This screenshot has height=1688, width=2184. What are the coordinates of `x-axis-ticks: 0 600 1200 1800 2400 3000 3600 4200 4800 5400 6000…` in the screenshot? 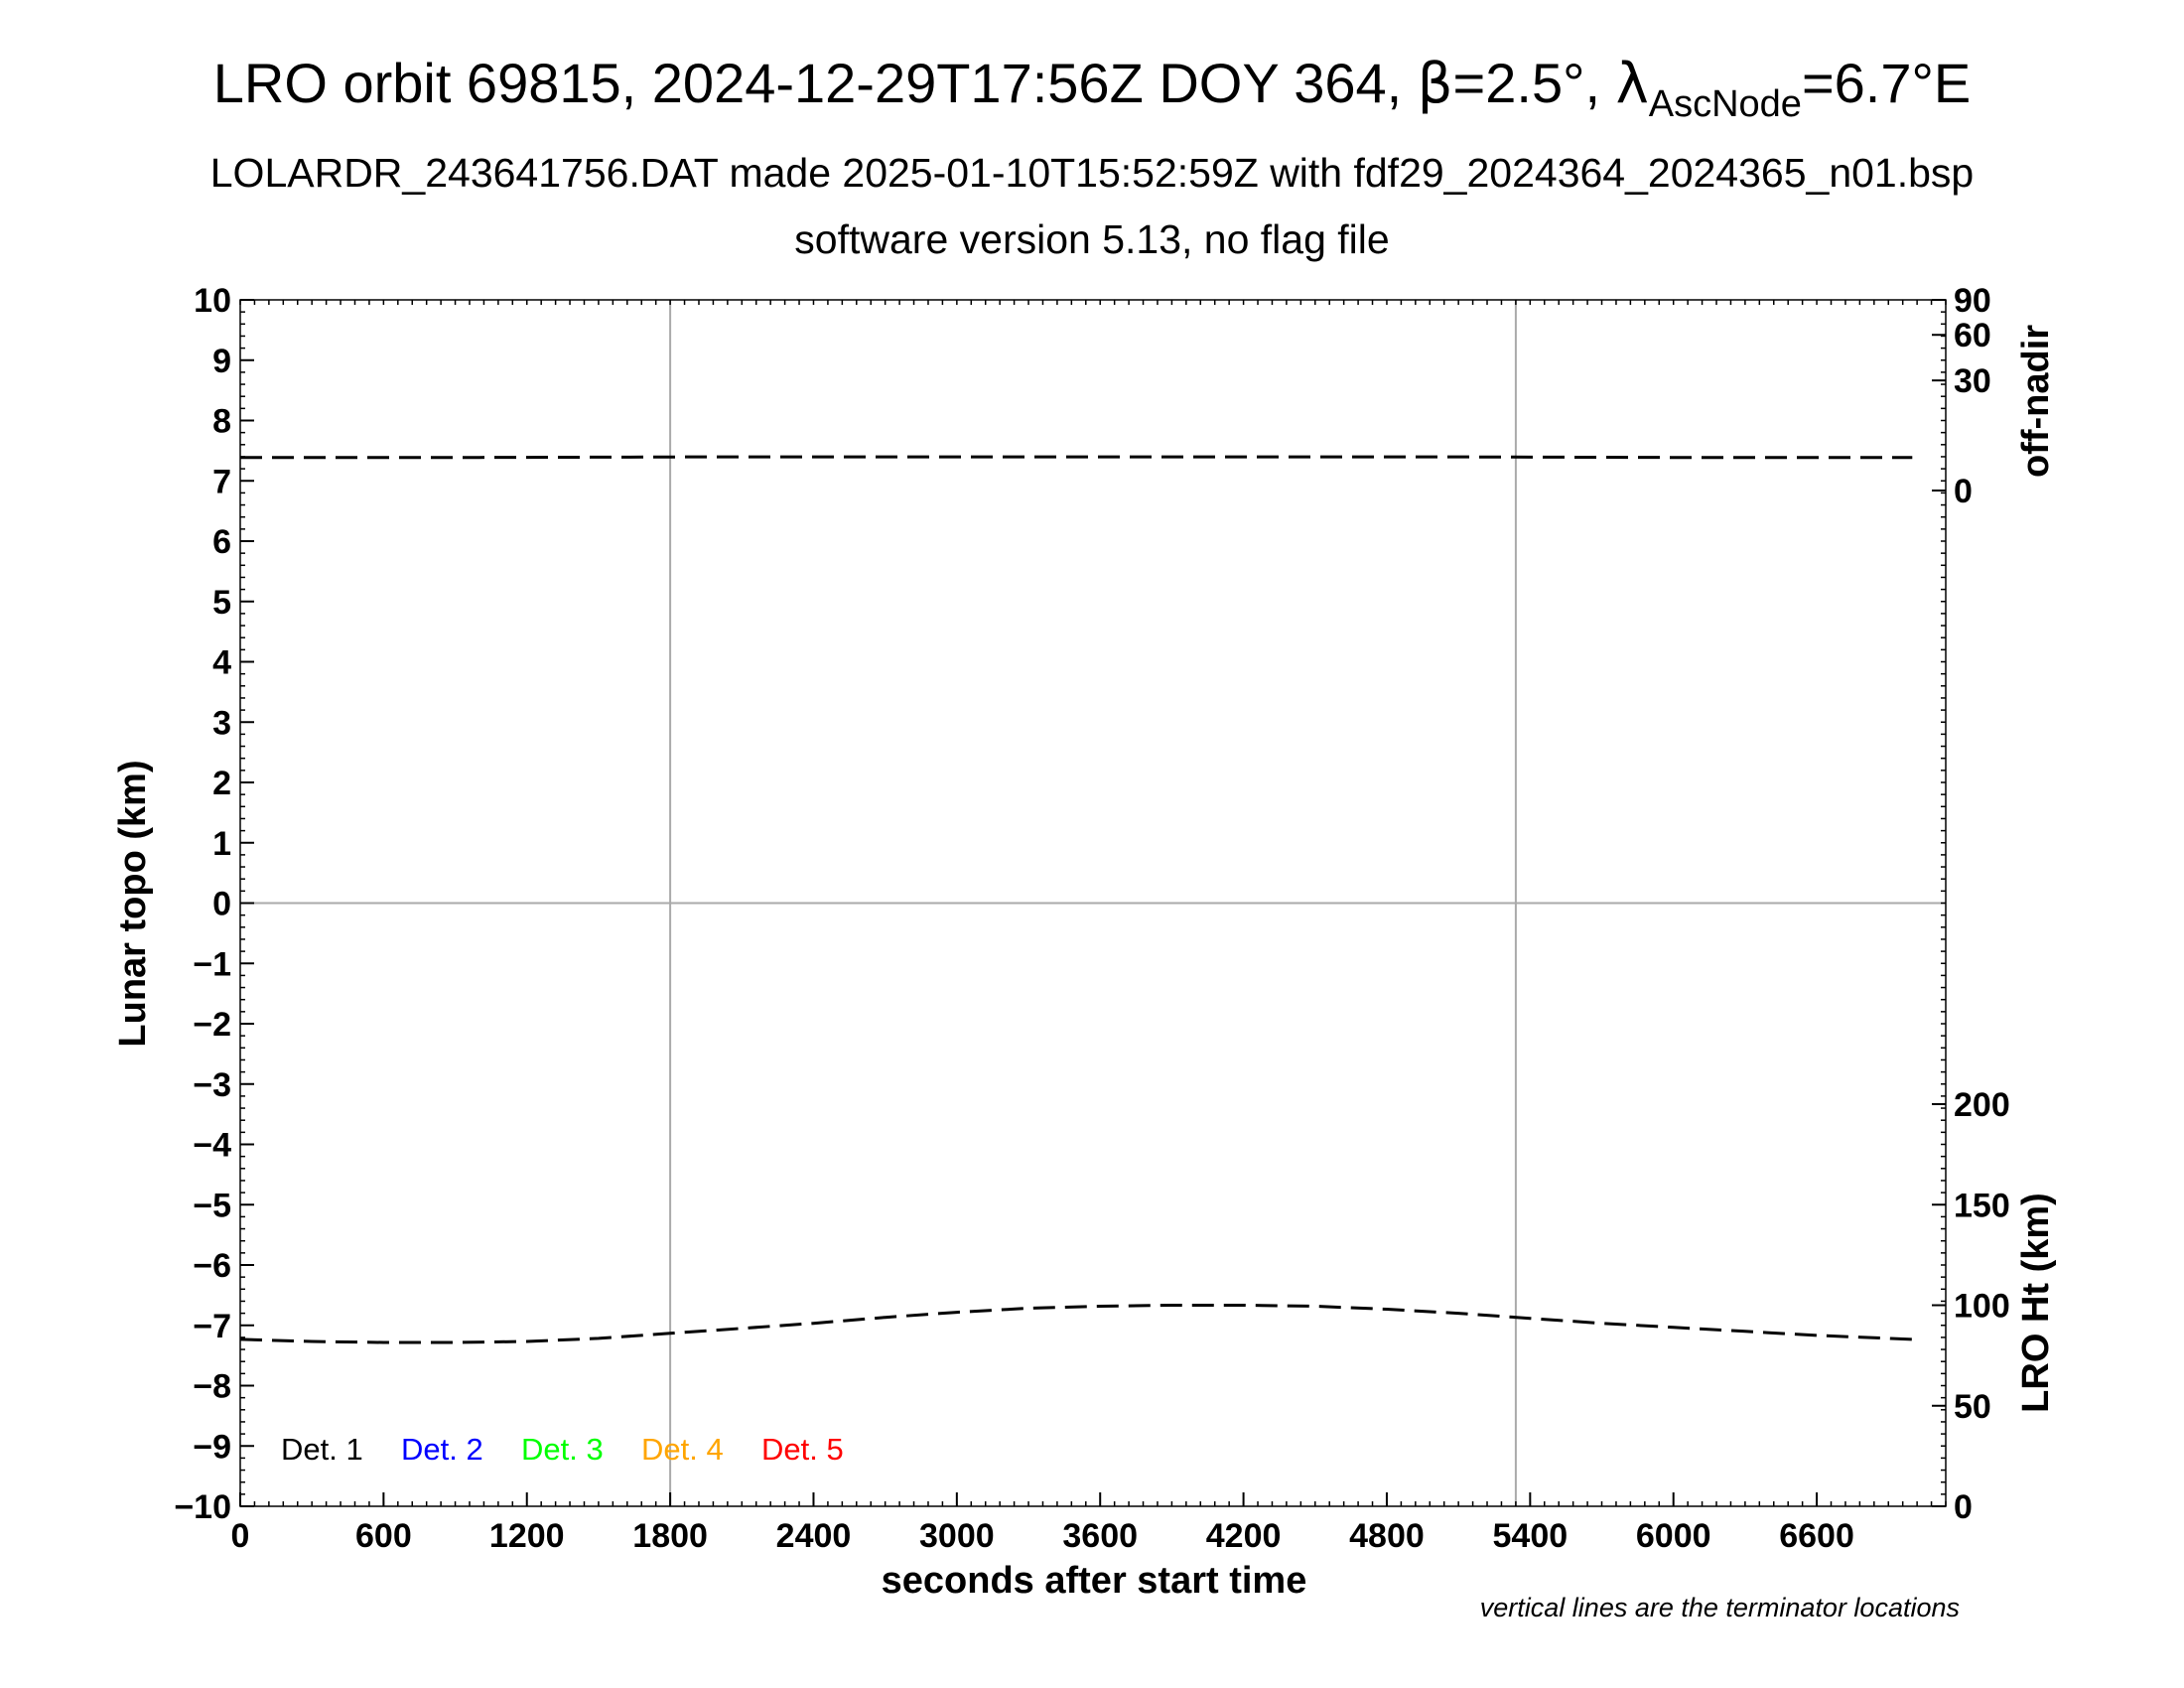 It's located at (1042, 1523).